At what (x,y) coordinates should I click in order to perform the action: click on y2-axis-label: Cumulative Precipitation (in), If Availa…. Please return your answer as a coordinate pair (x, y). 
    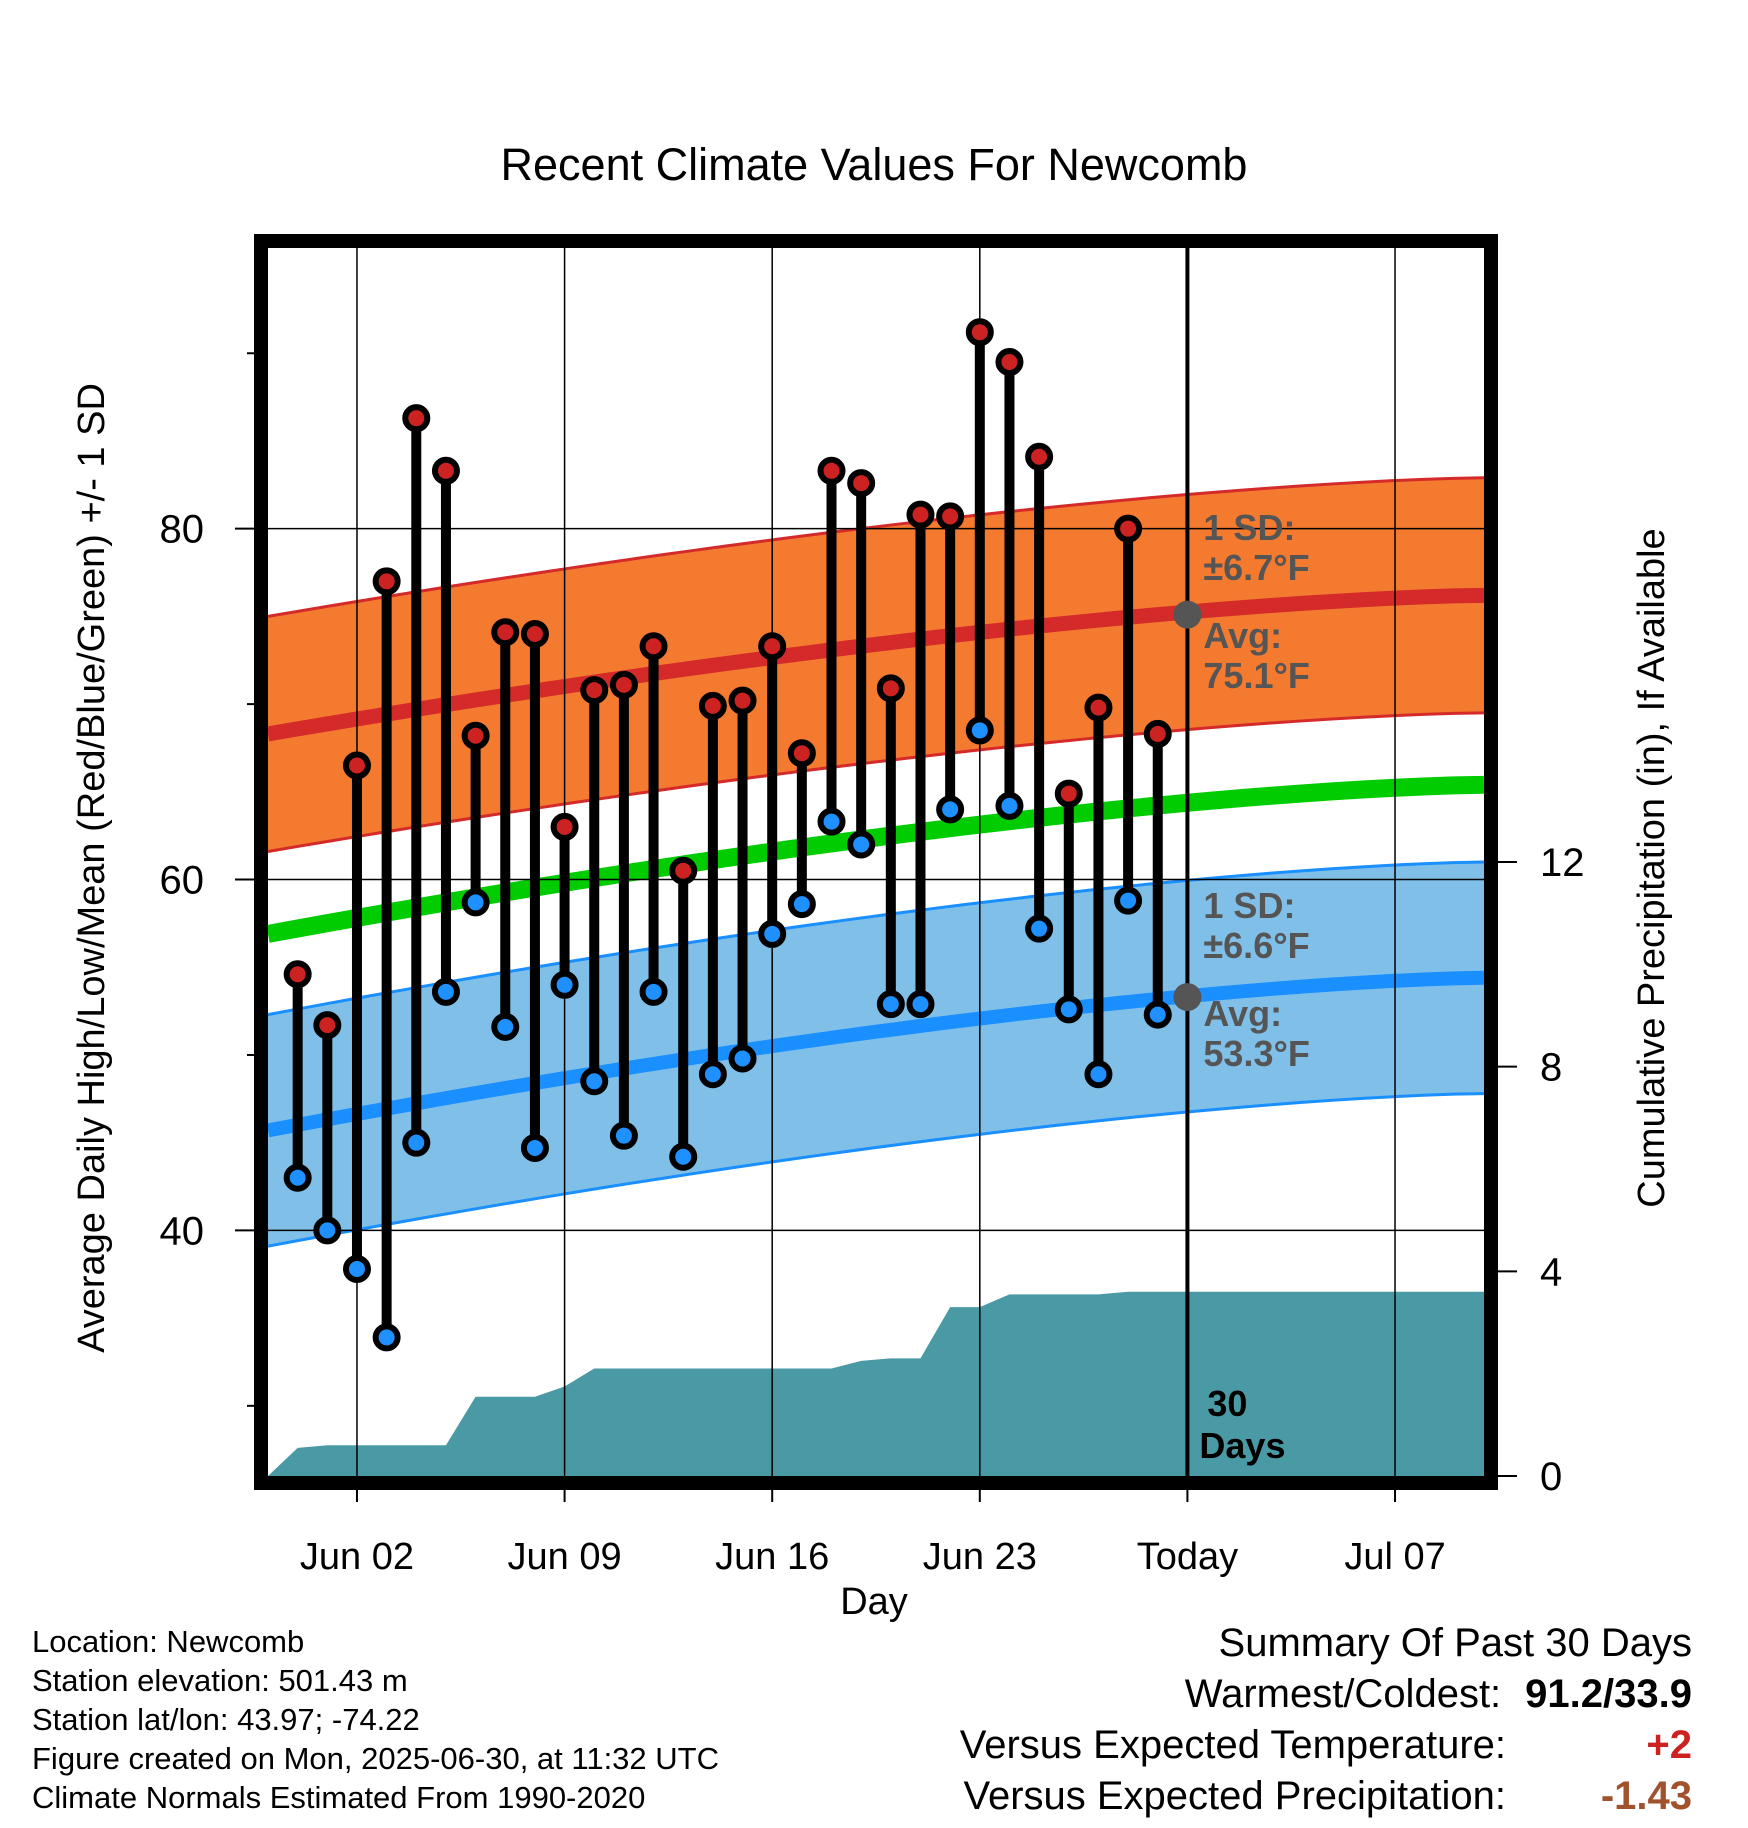
    Looking at the image, I should click on (1652, 867).